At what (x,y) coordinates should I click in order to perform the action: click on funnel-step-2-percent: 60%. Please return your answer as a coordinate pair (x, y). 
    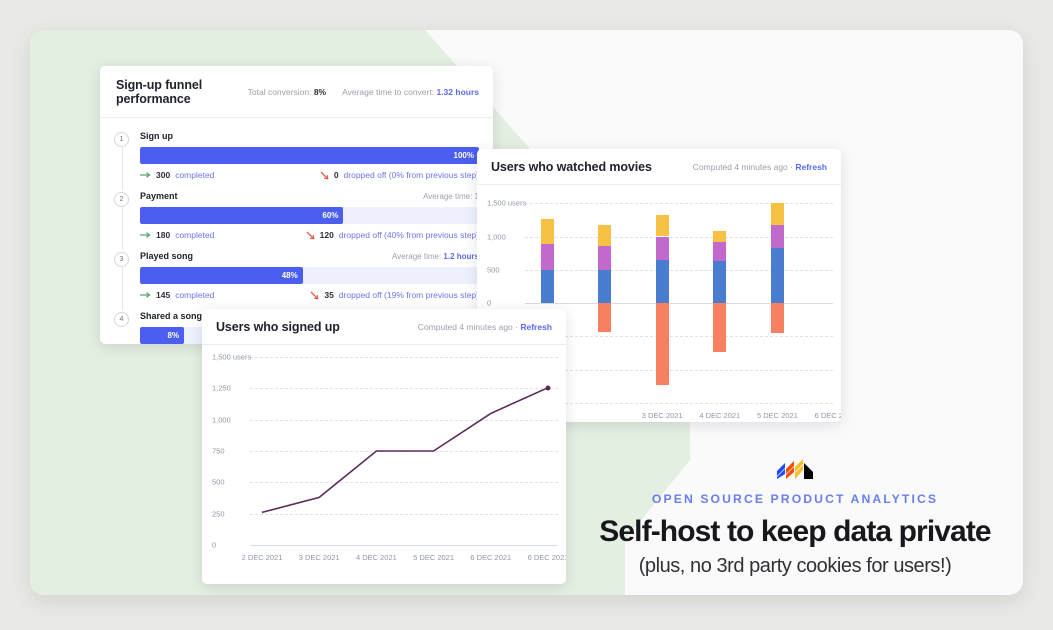
    Looking at the image, I should click on (330, 215).